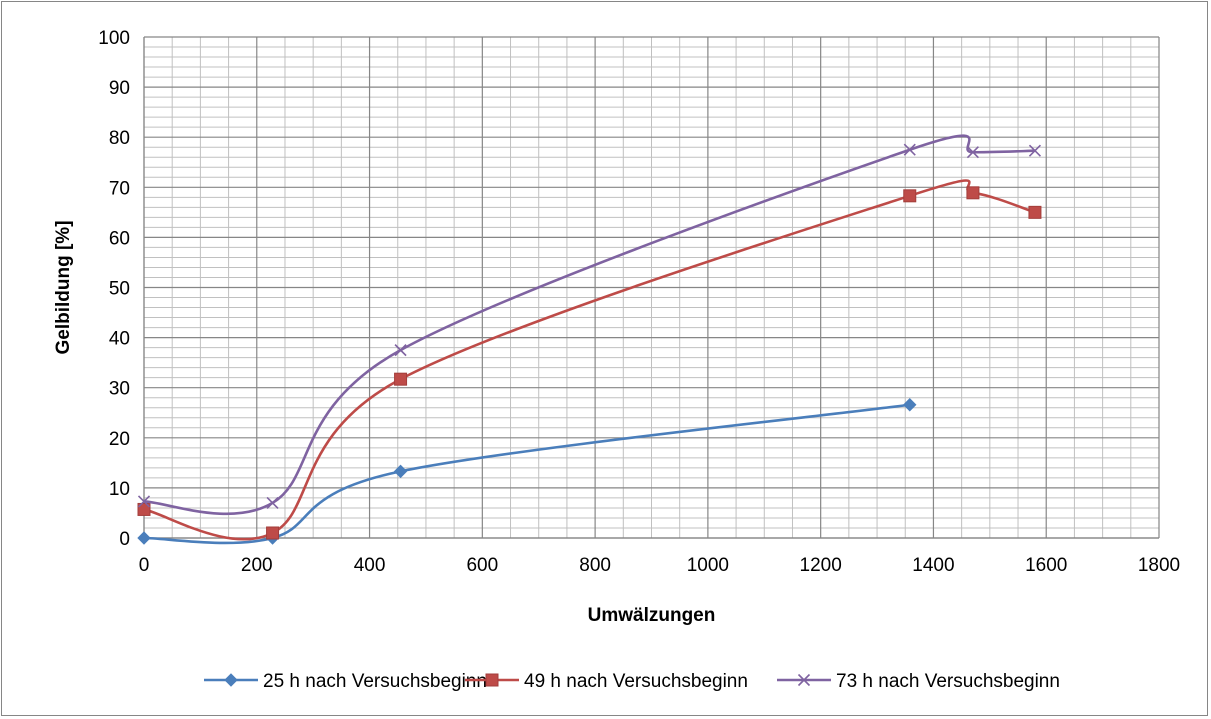  Describe the element at coordinates (708, 565) in the screenshot. I see `x-tick-label: 1000` at that location.